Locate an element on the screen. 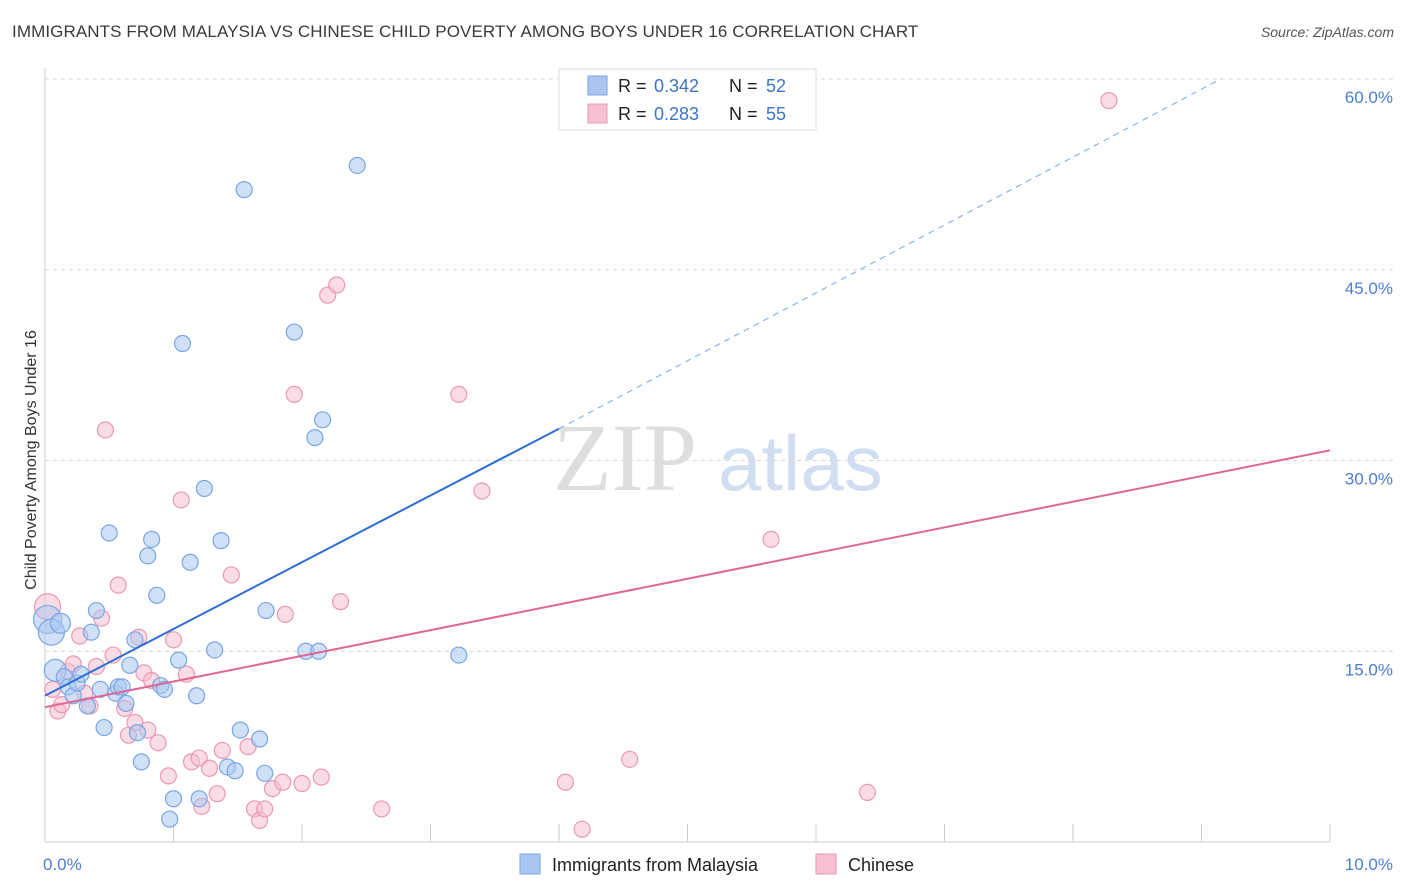  legend-r-label-1: R = is located at coordinates (632, 86).